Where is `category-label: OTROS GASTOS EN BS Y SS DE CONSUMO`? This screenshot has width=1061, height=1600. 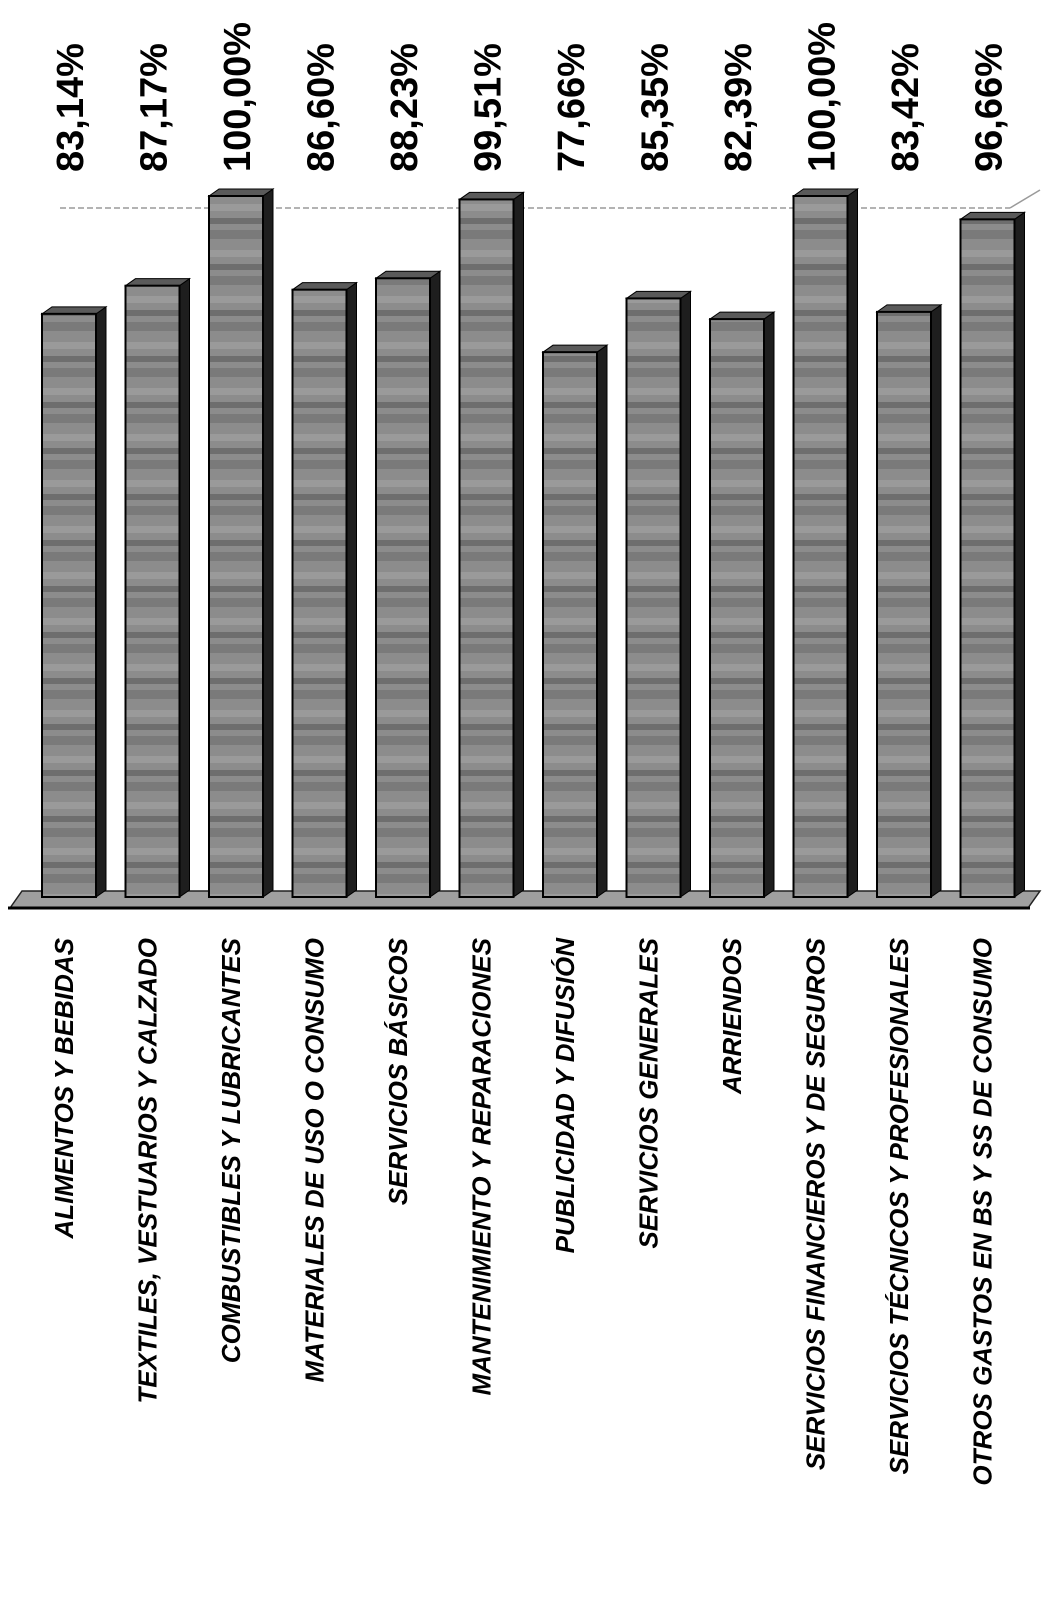 category-label: OTROS GASTOS EN BS Y SS DE CONSUMO is located at coordinates (983, 1212).